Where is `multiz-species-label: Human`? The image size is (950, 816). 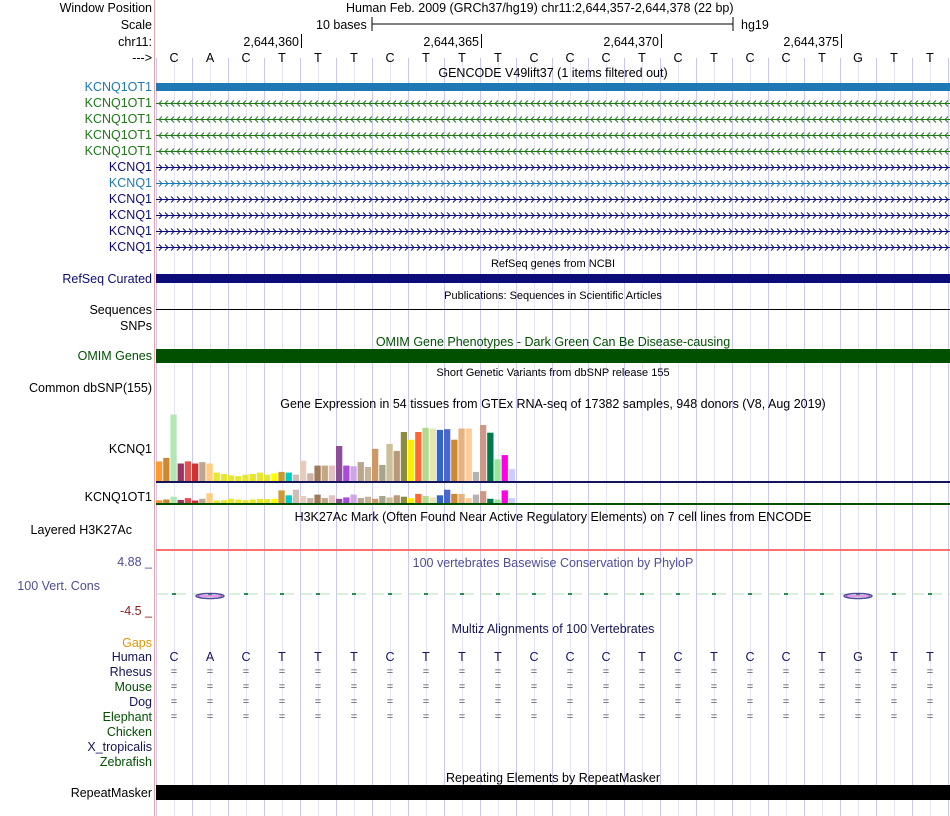
multiz-species-label: Human is located at coordinates (131, 657).